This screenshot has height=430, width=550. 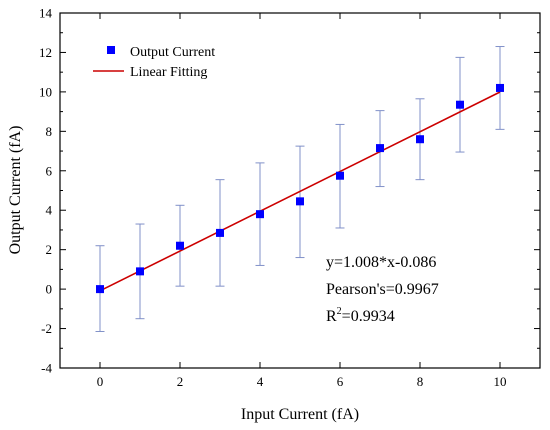 I want to click on y-tick-label: 12, so click(x=45, y=52).